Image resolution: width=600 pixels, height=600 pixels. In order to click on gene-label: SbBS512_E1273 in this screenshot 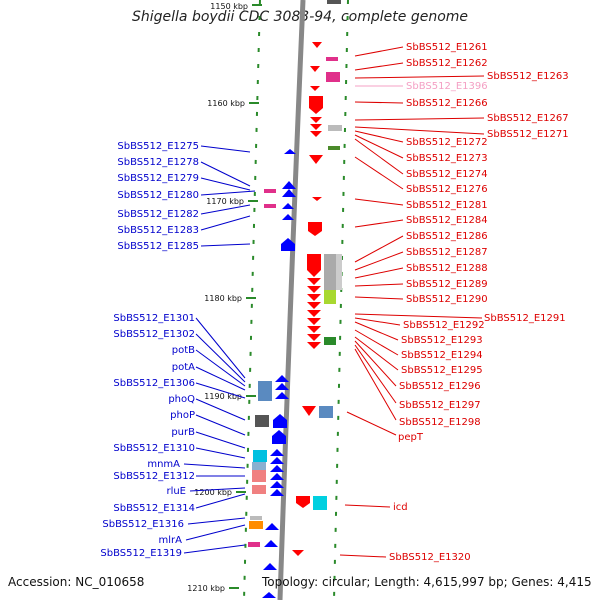, I will do `click(447, 158)`.